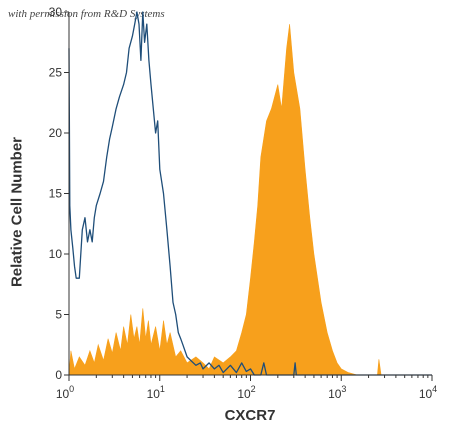  What do you see at coordinates (246, 392) in the screenshot?
I see `x-tick-label: 10²` at bounding box center [246, 392].